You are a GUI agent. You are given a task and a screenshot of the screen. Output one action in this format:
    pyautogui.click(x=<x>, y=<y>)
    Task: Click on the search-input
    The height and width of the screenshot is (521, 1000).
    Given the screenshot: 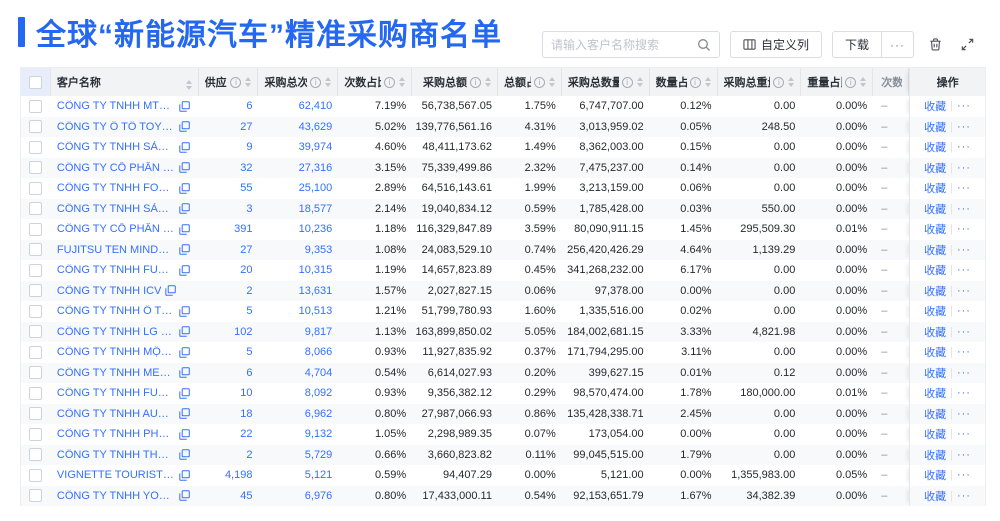 What is the action you would take?
    pyautogui.click(x=623, y=44)
    